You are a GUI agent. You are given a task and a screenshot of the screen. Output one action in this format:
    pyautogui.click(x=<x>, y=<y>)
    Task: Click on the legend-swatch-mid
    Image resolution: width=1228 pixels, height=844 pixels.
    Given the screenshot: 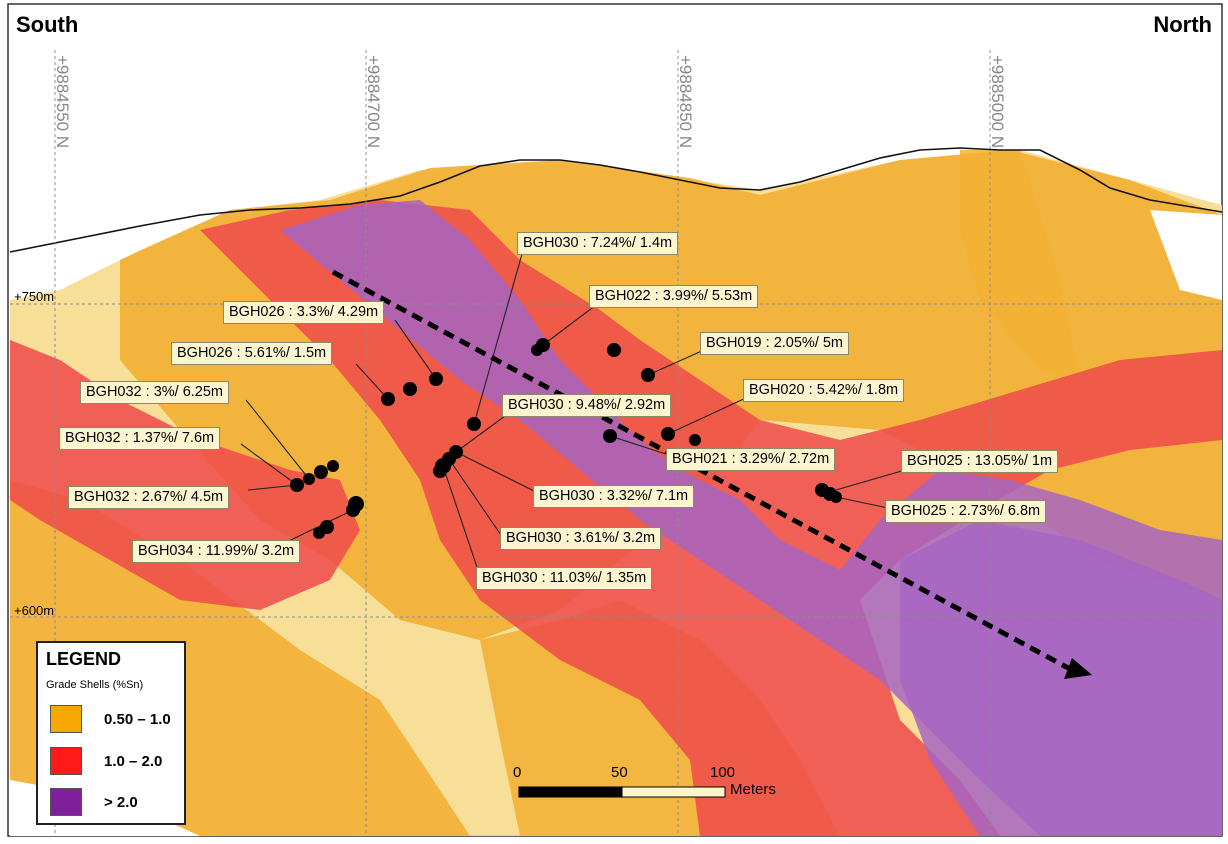 What is the action you would take?
    pyautogui.click(x=66, y=761)
    